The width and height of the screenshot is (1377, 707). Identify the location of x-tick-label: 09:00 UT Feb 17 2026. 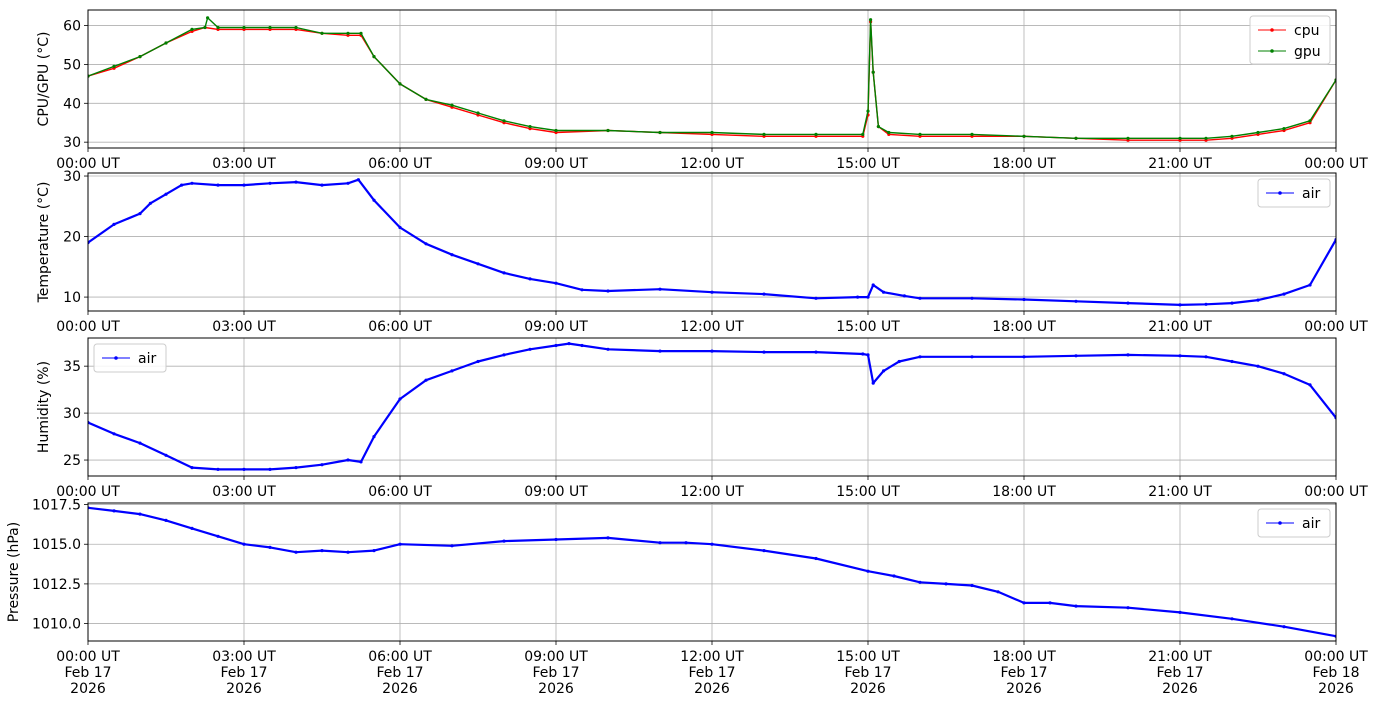
(556, 673).